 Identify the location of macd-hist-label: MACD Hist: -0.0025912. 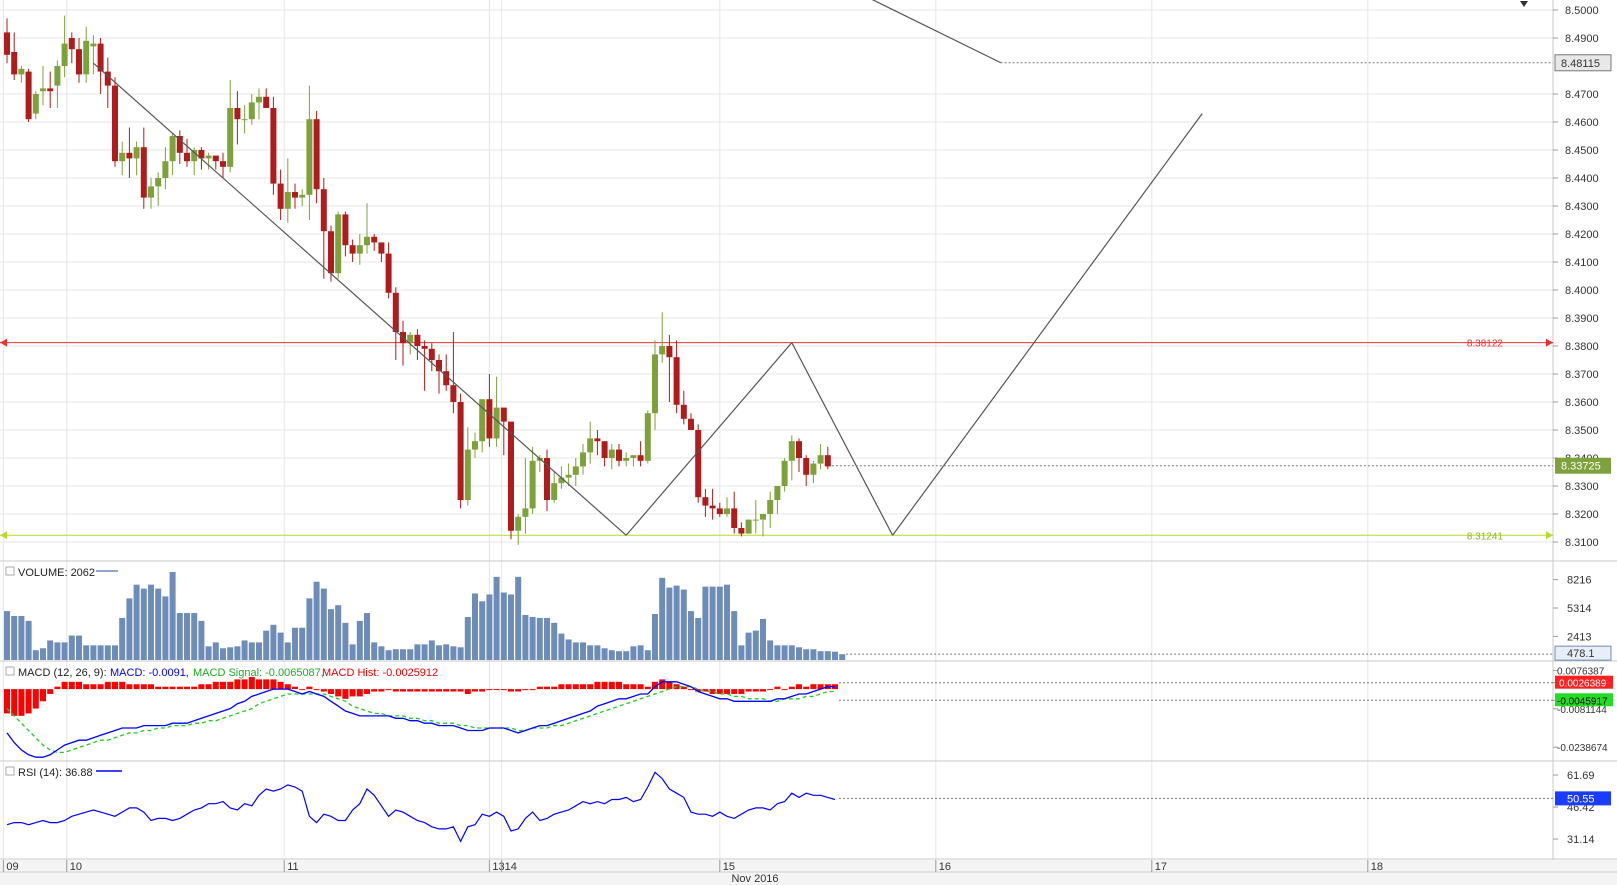
(380, 673).